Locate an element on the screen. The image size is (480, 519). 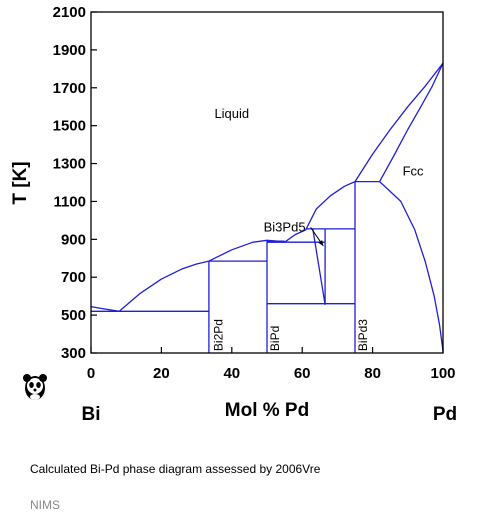
y-tick-label: 1500 is located at coordinates (69, 126).